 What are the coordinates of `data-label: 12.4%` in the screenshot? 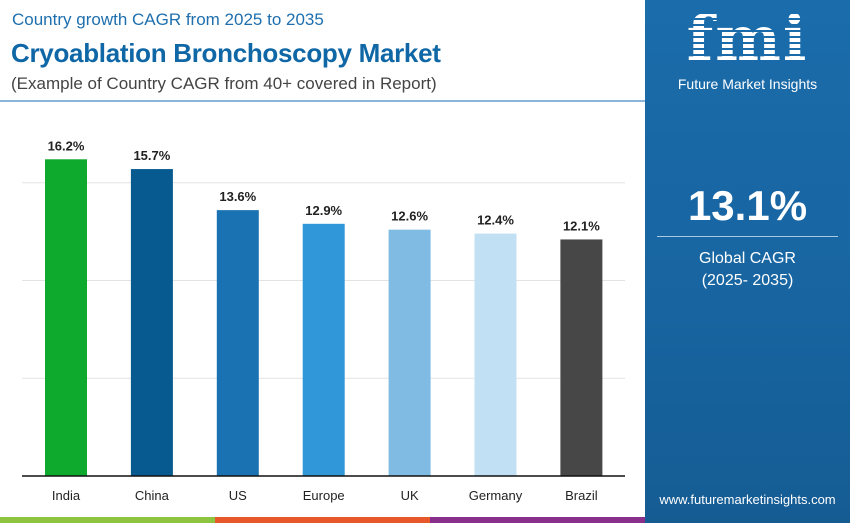 It's located at (495, 220).